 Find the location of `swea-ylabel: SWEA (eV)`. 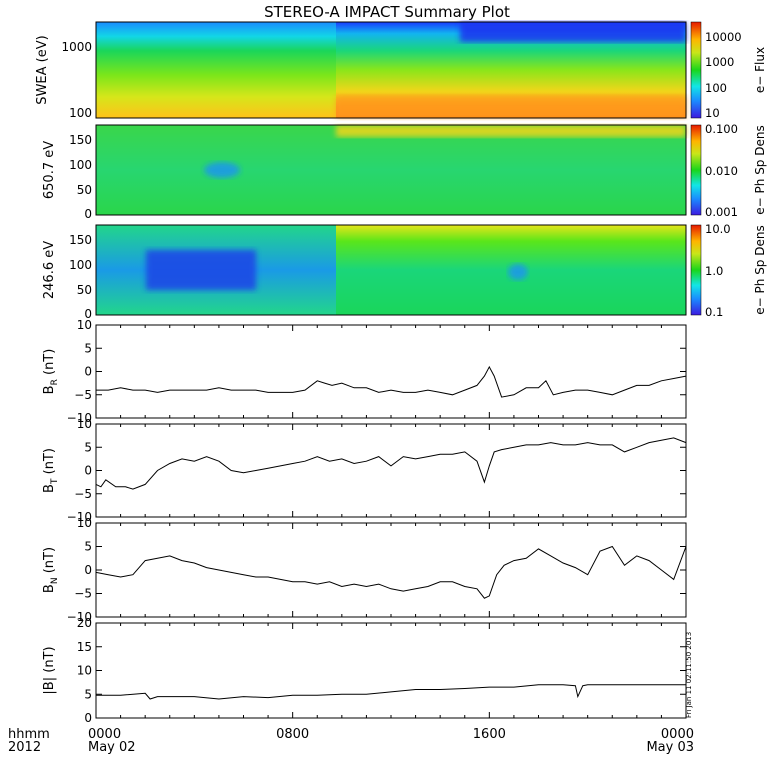

swea-ylabel: SWEA (eV) is located at coordinates (42, 69).